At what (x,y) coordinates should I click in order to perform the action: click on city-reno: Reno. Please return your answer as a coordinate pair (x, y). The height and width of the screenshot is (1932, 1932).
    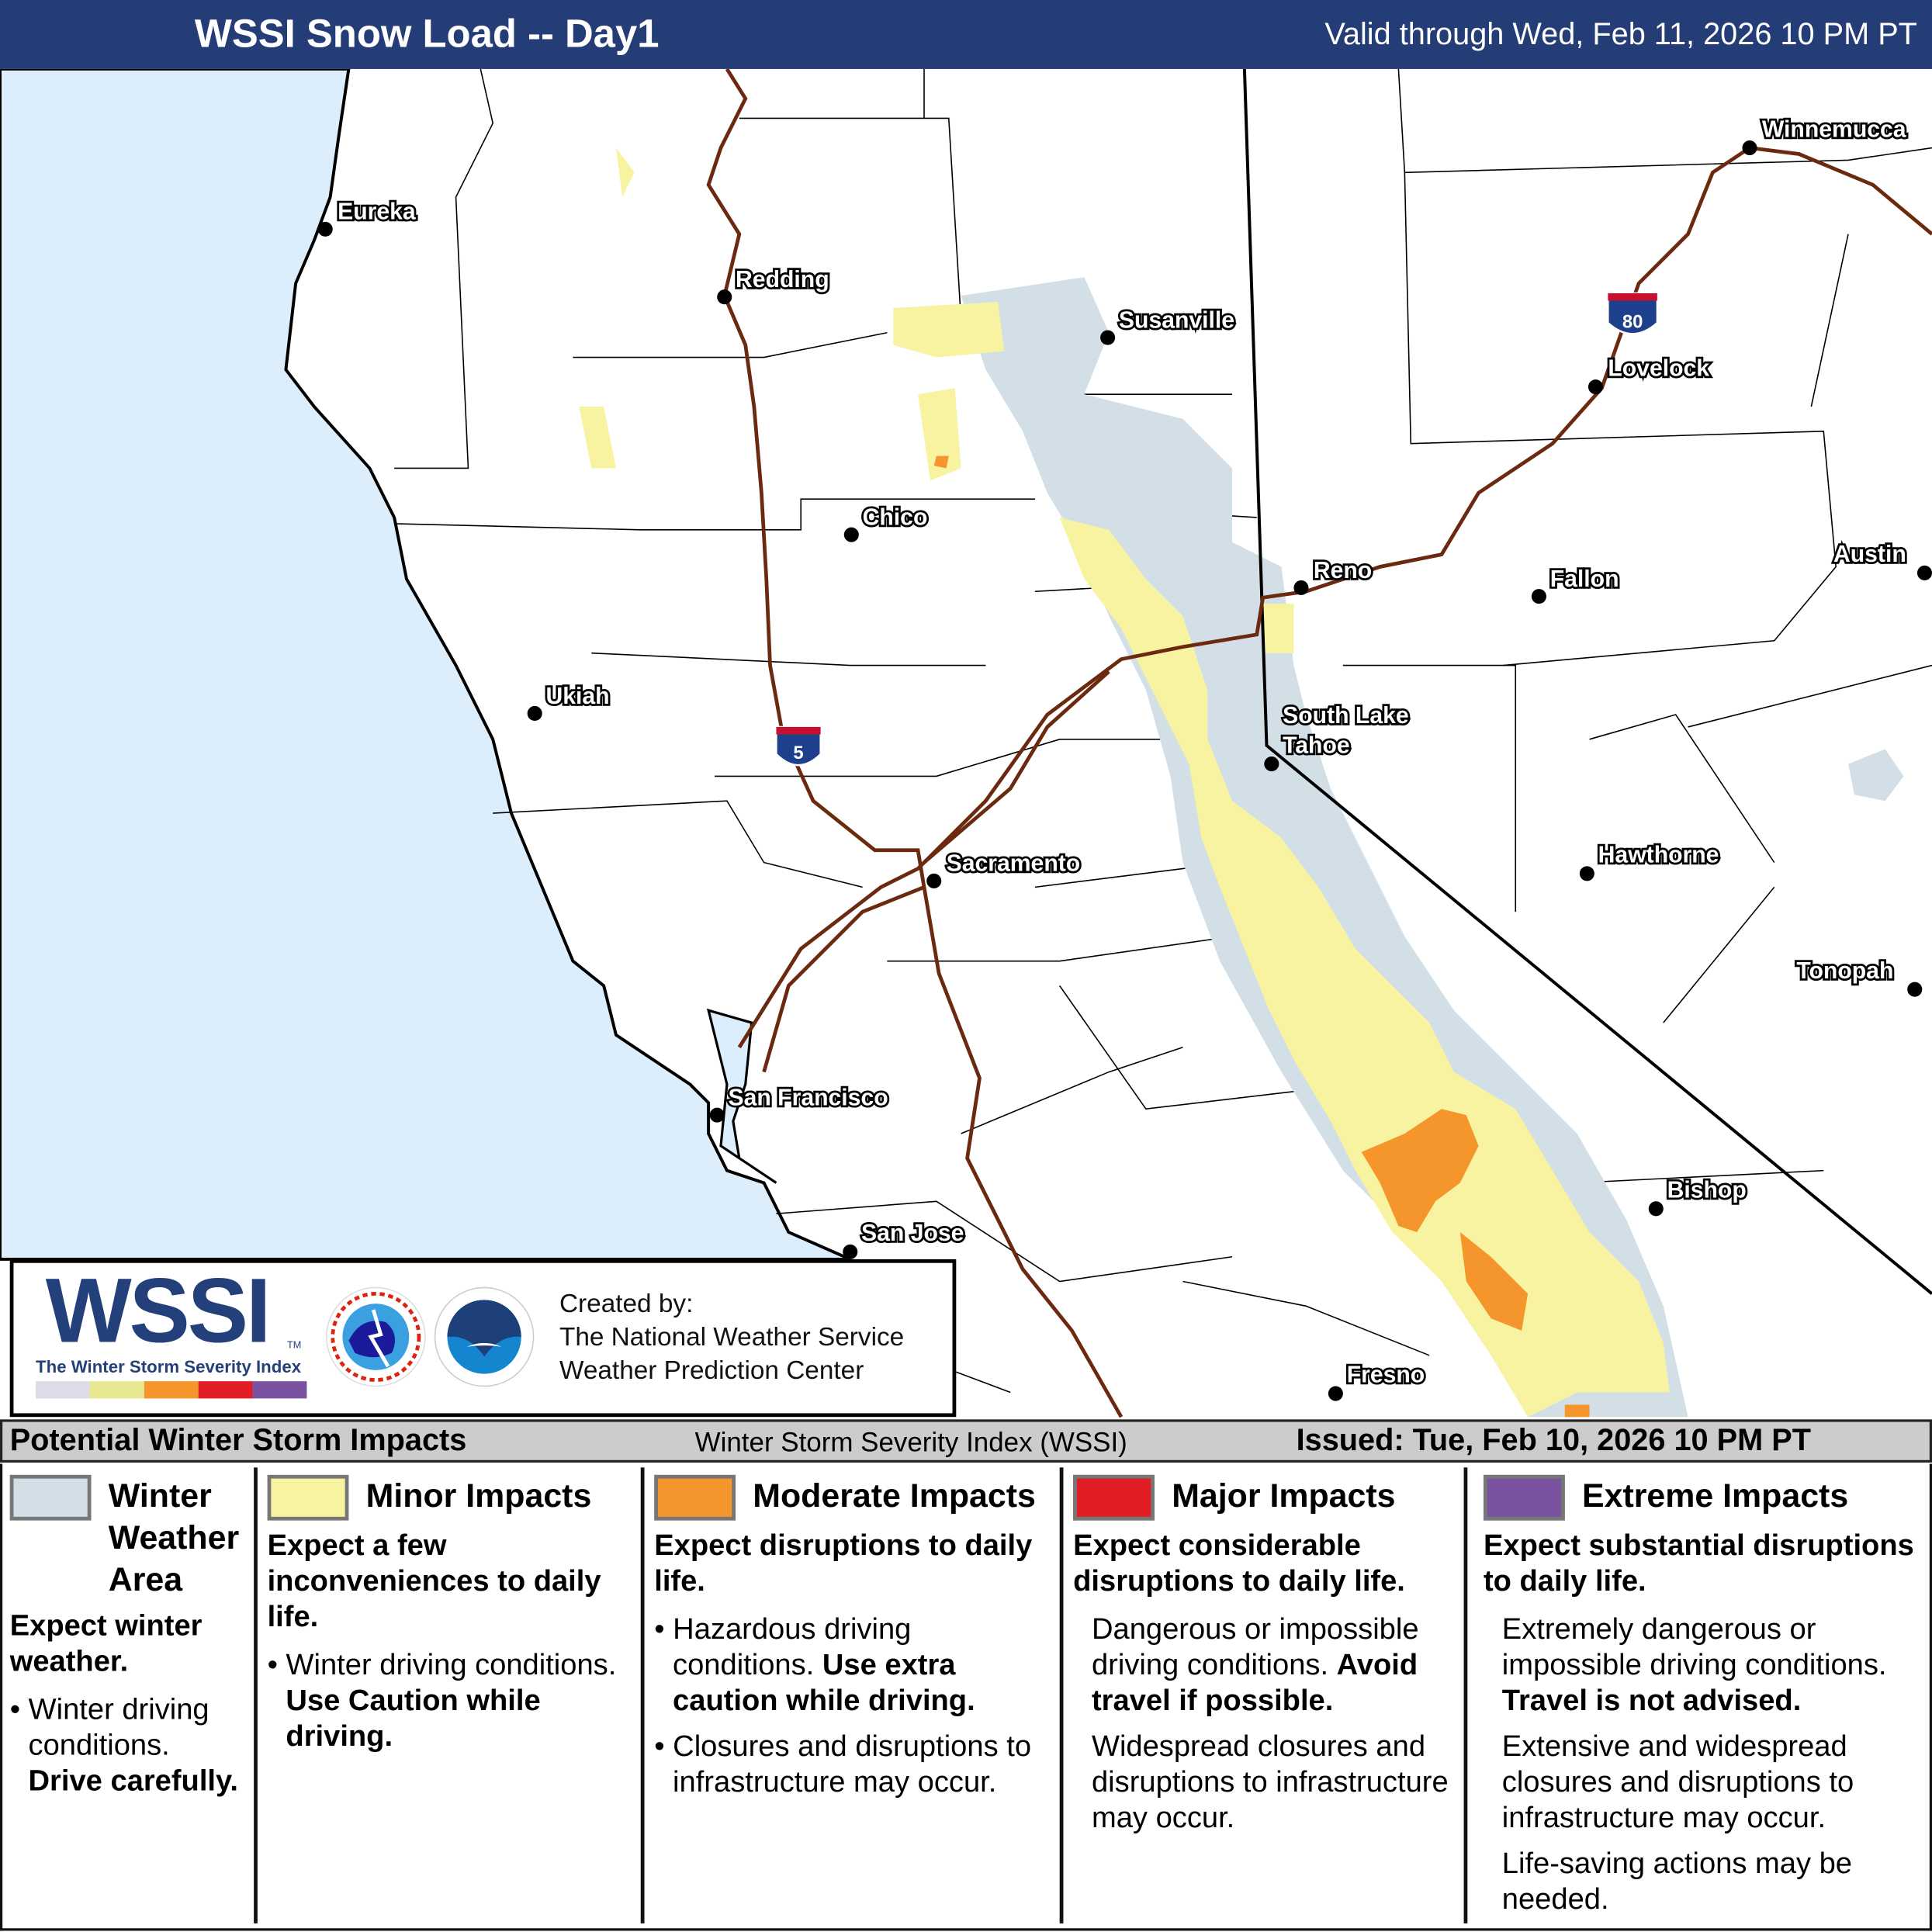
    Looking at the image, I should click on (1343, 570).